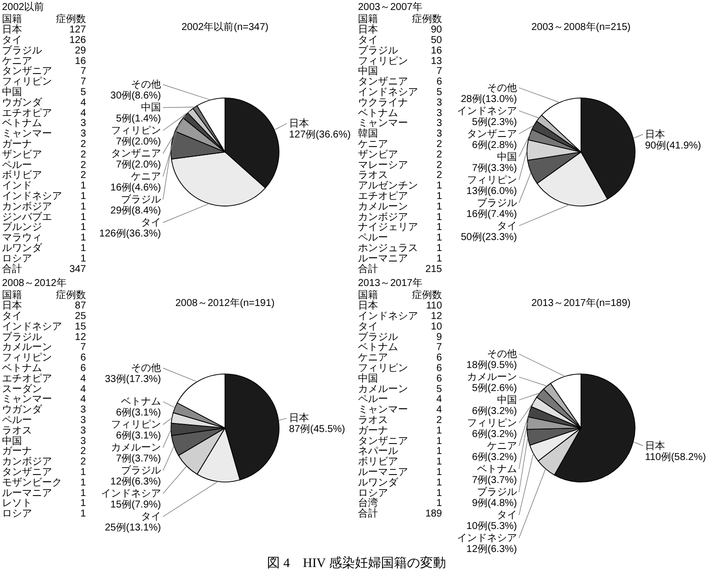 This screenshot has width=713, height=580. What do you see at coordinates (433, 269) in the screenshot?
I see `data-label: 215` at bounding box center [433, 269].